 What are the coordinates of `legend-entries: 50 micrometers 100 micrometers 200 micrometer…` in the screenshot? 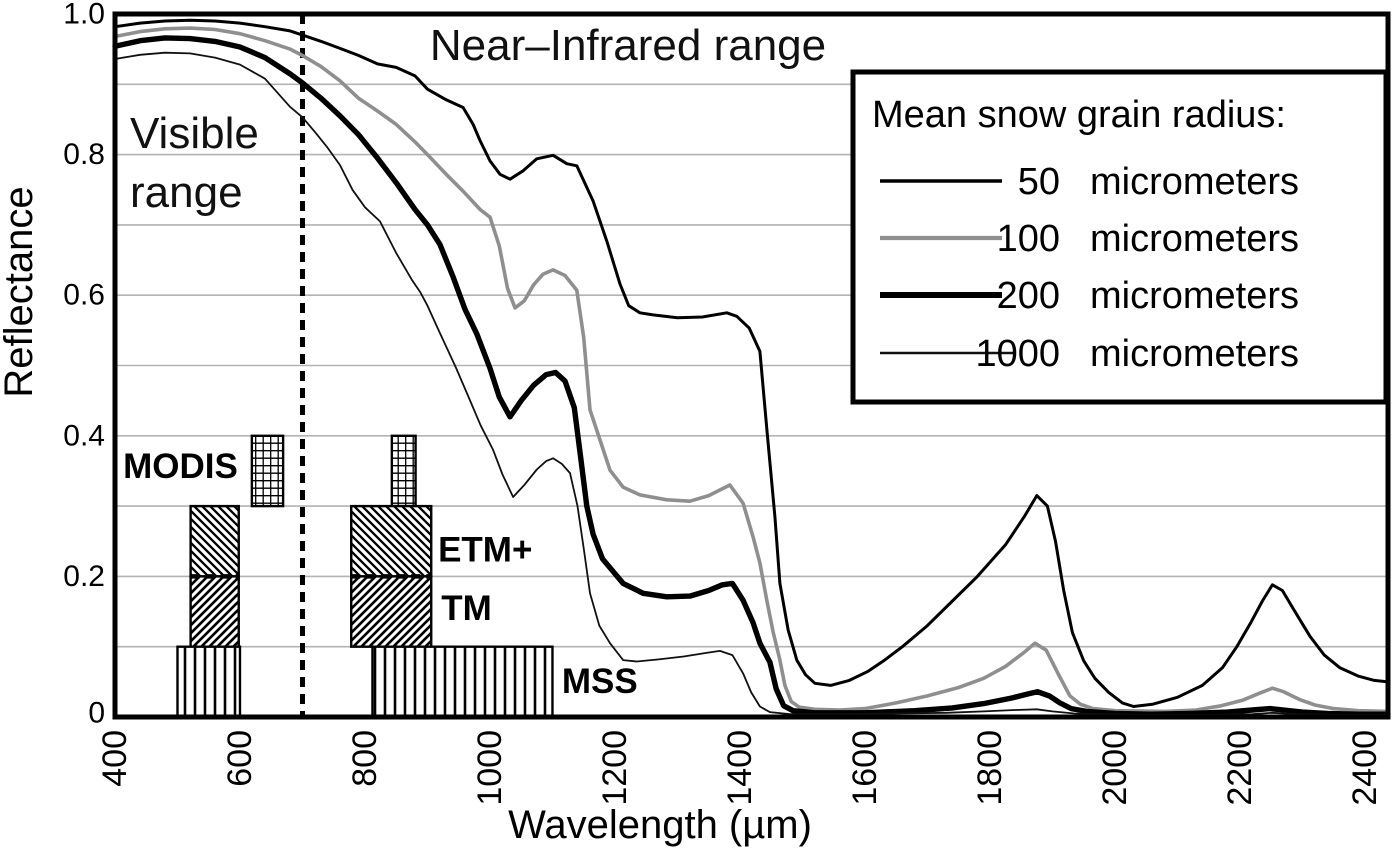 It's located at (1089, 268).